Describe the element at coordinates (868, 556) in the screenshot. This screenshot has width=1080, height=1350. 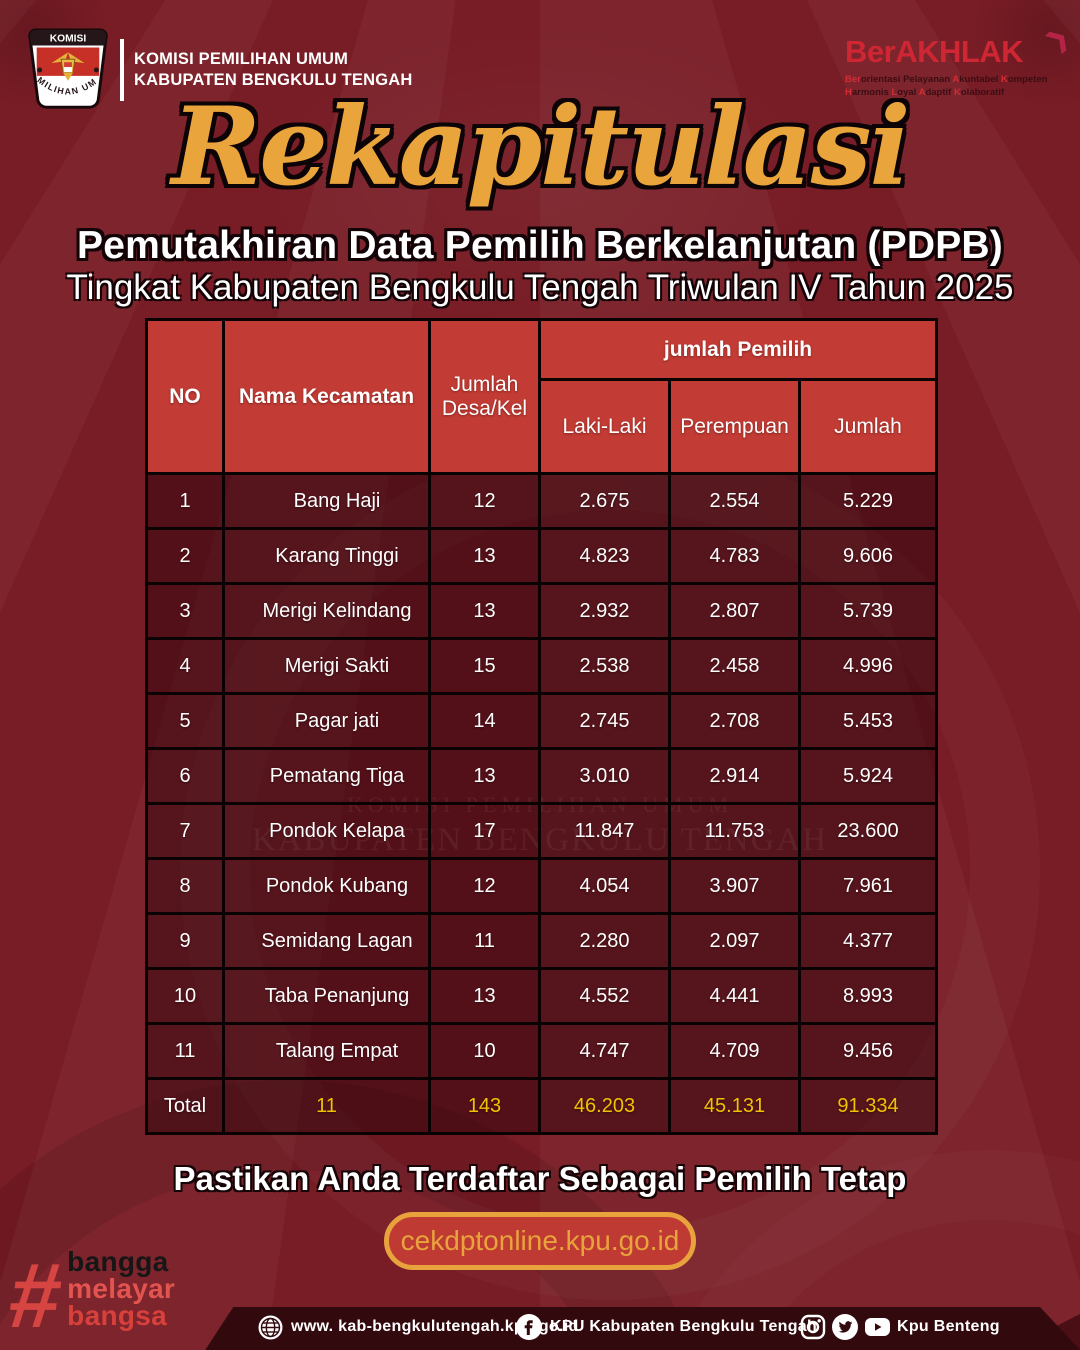
I see `cell-jumlah: 9.606` at that location.